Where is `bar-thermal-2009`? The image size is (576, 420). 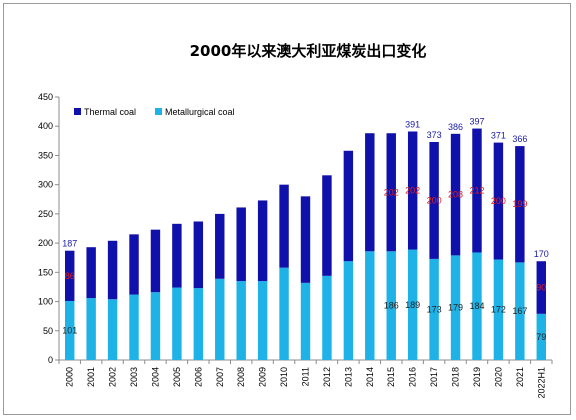 bar-thermal-2009 is located at coordinates (262, 241).